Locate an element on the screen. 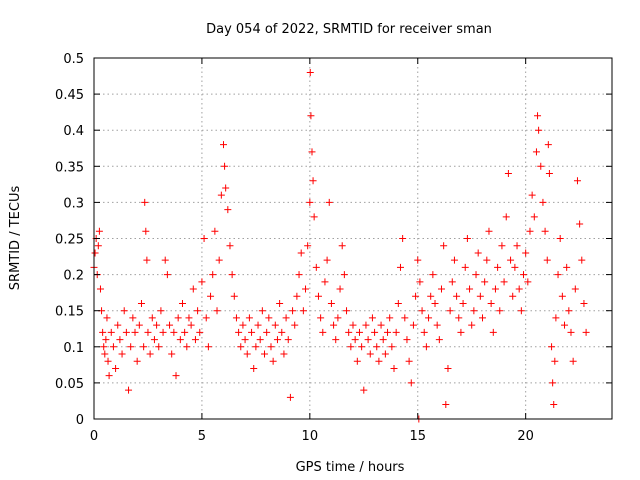 The height and width of the screenshot is (480, 640). x-tick-label: 15 is located at coordinates (417, 436).